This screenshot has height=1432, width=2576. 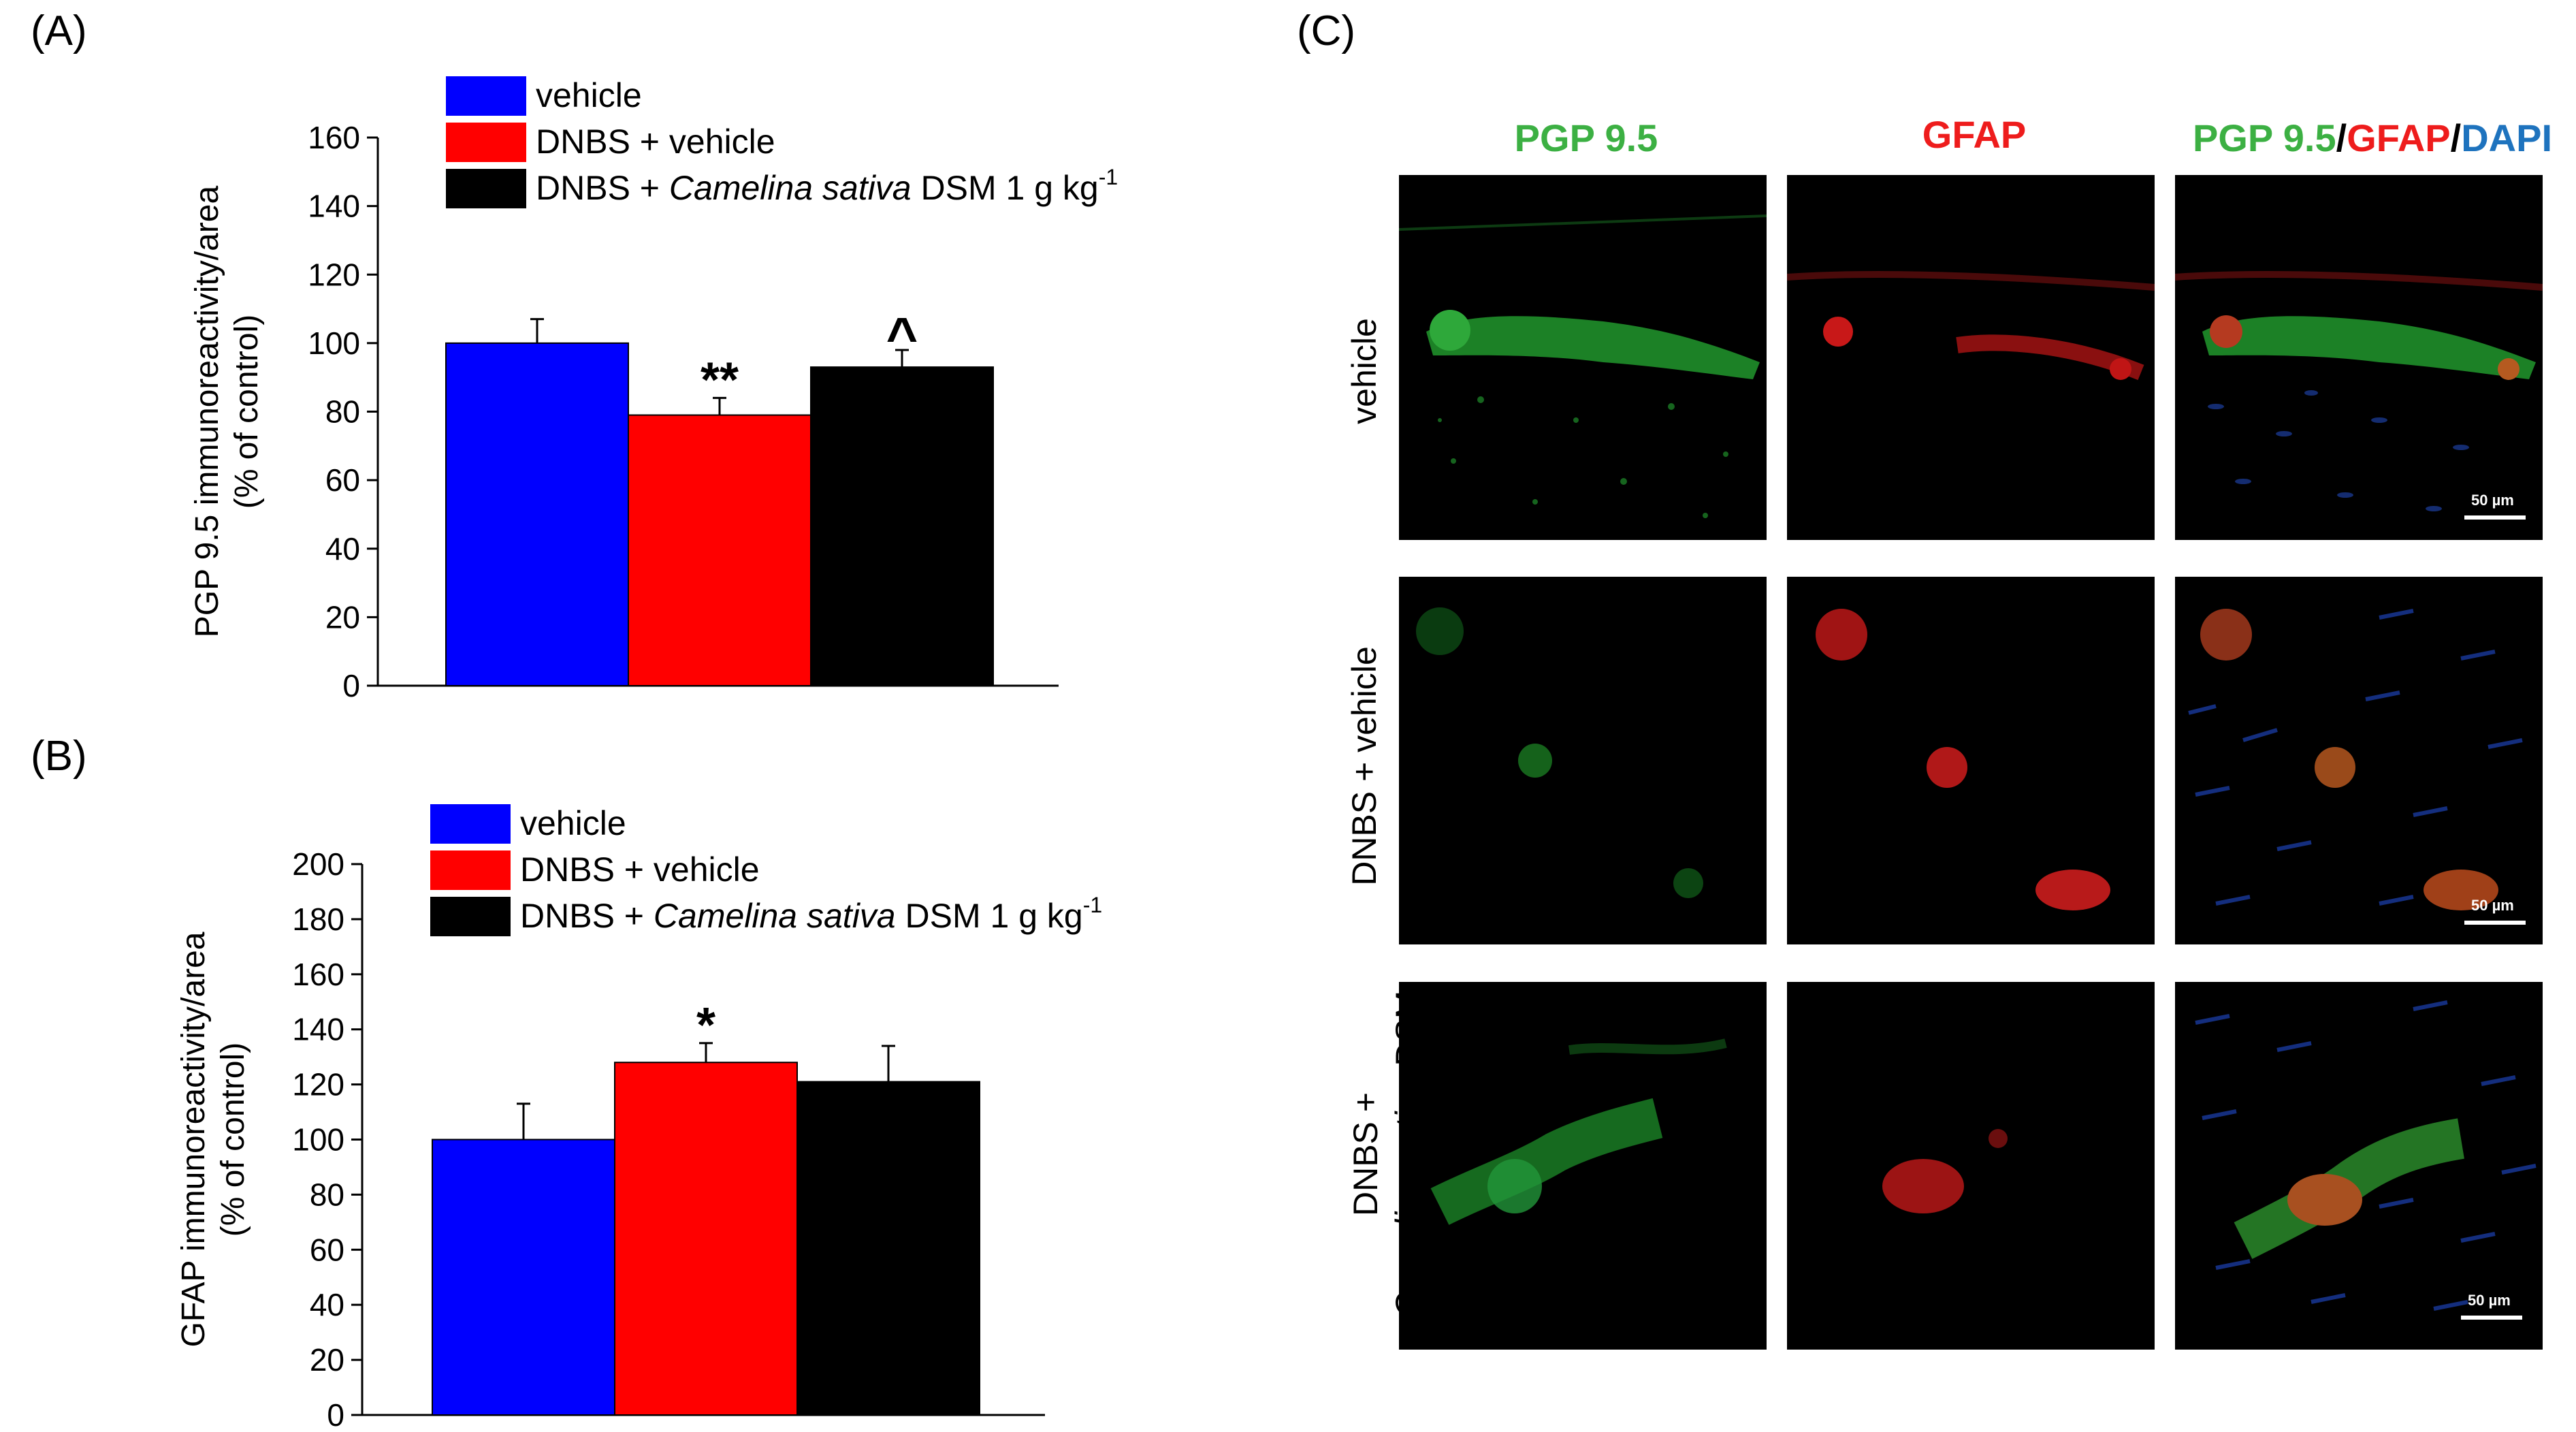 What do you see at coordinates (334, 343) in the screenshot?
I see `charta-ytick-label-5: 100` at bounding box center [334, 343].